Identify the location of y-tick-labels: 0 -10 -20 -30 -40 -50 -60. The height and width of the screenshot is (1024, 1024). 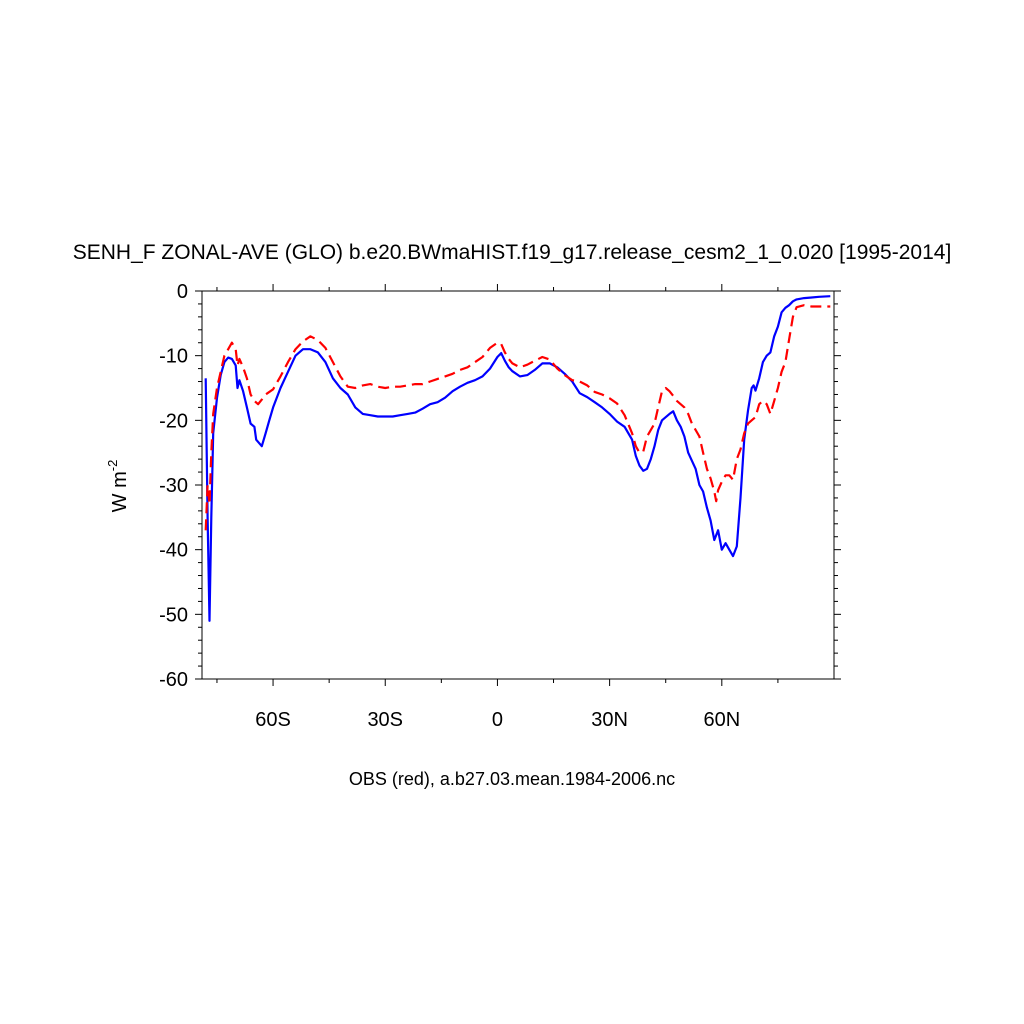
(173, 486).